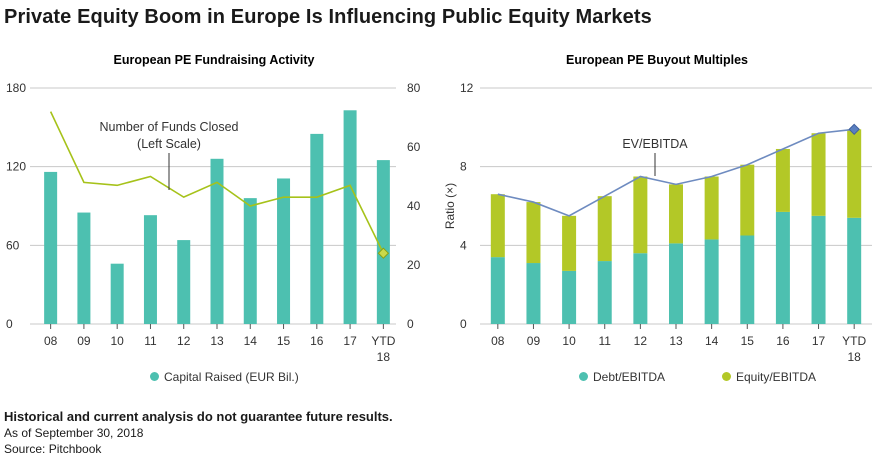 This screenshot has width=880, height=457. What do you see at coordinates (74, 433) in the screenshot?
I see `as-of-date: As of September 30, 2018` at bounding box center [74, 433].